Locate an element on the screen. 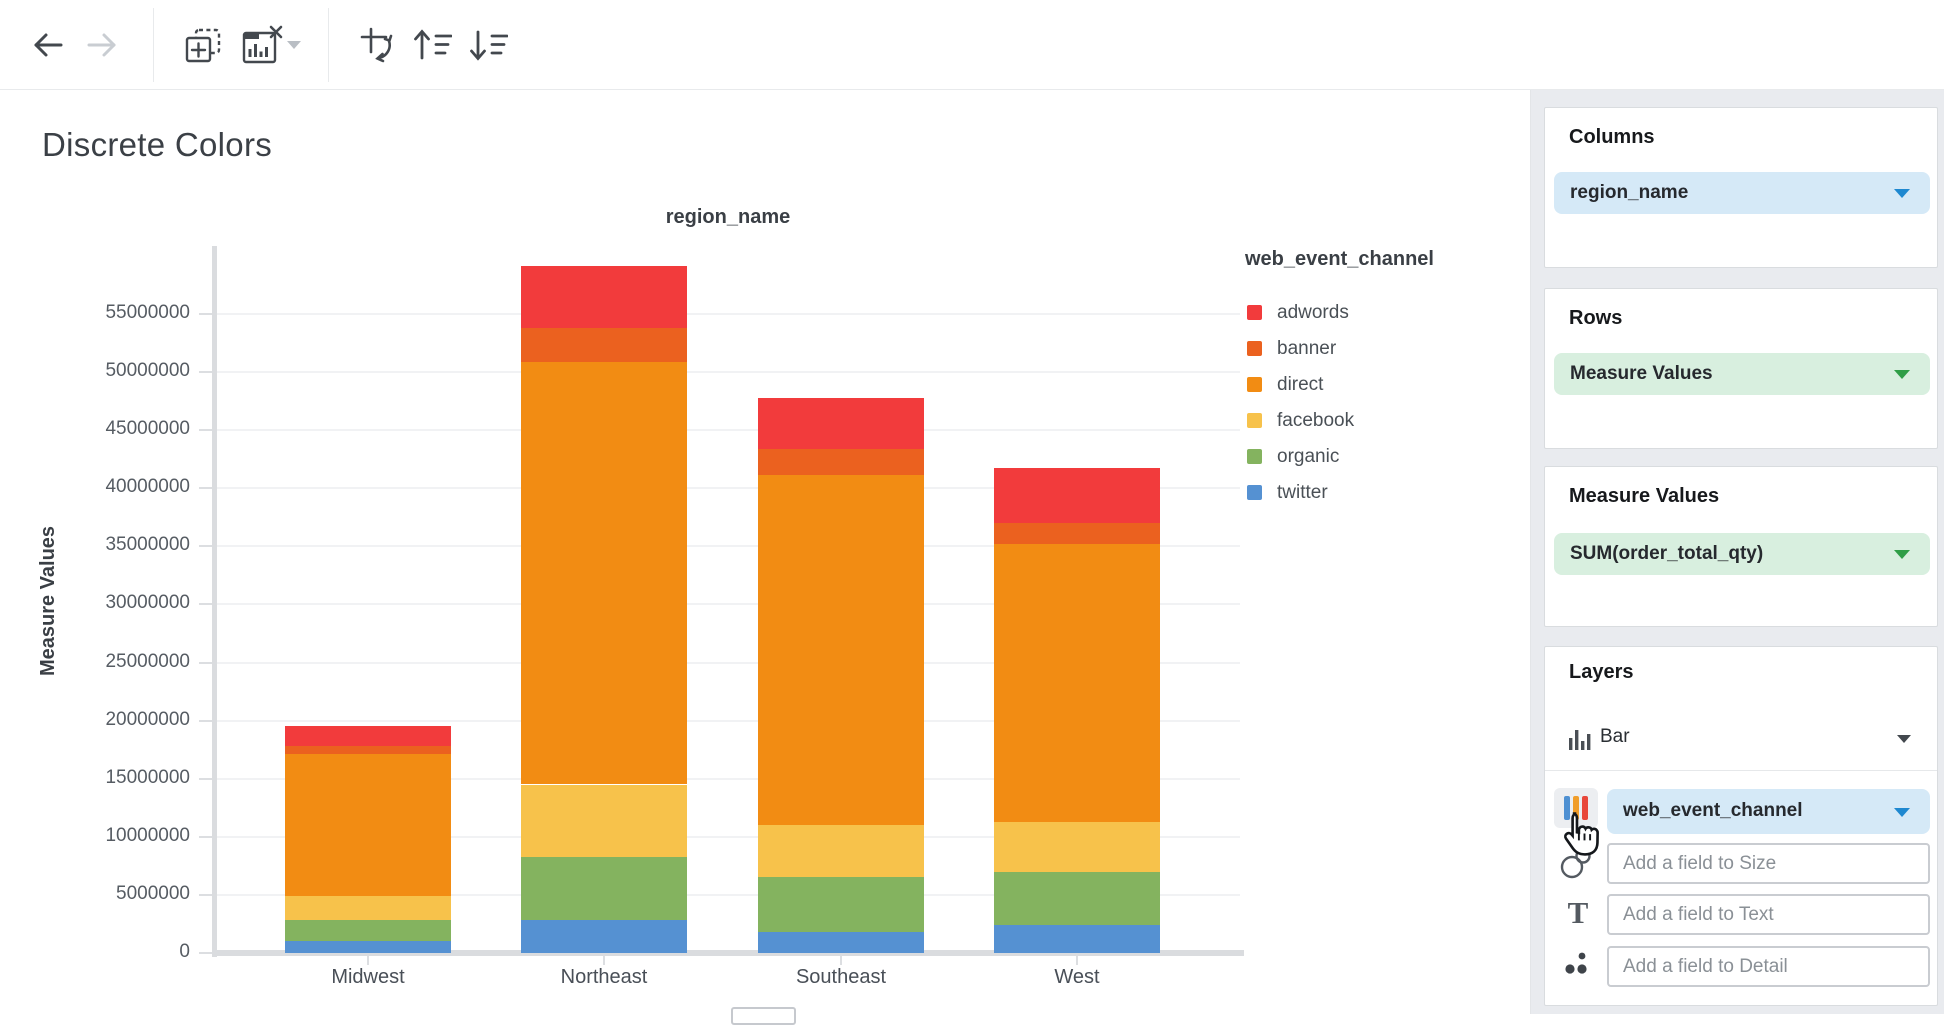  legend-swatch-banner is located at coordinates (1254, 348).